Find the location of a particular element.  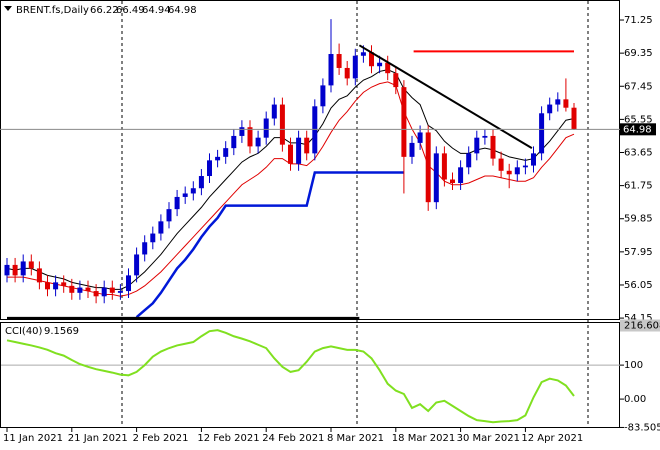

price-tag is located at coordinates (638, 129).